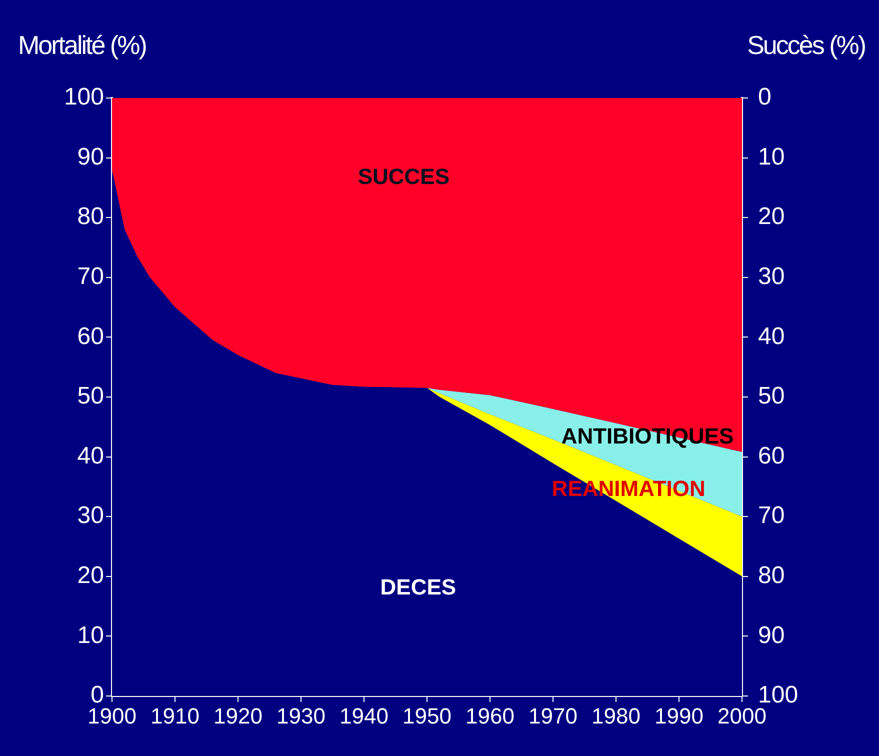  Describe the element at coordinates (175, 715) in the screenshot. I see `x-tick-label: 1910` at that location.